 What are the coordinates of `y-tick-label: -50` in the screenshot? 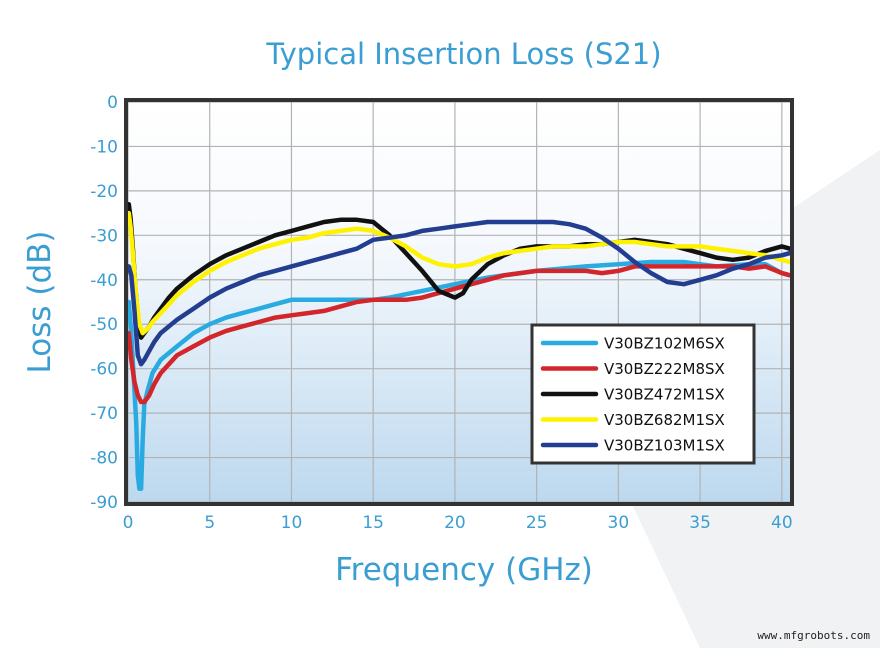 It's located at (104, 325).